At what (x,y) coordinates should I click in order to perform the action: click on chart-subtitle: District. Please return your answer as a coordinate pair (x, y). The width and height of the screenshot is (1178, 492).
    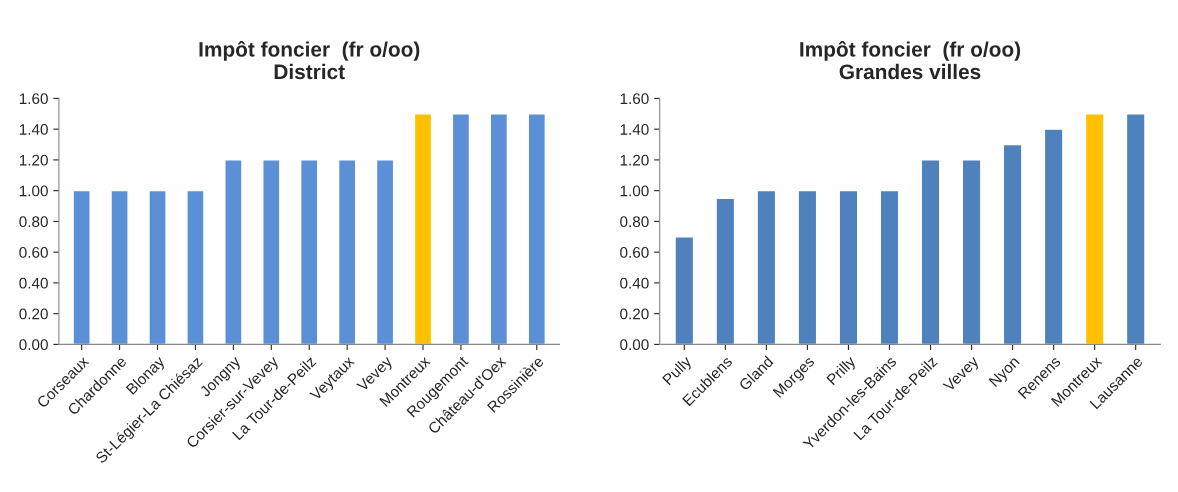
    Looking at the image, I should click on (309, 71).